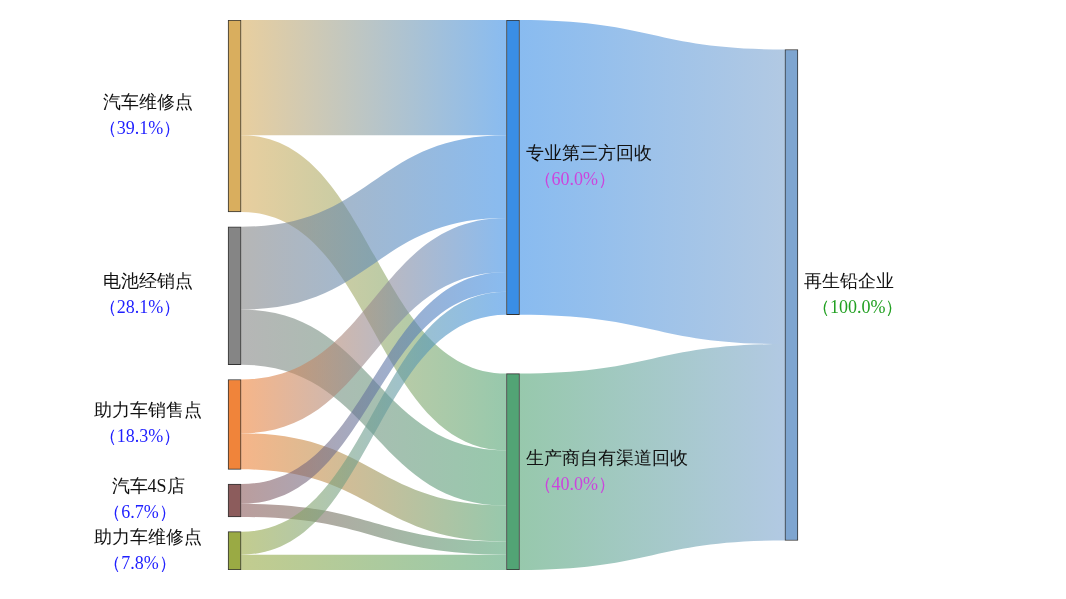  Describe the element at coordinates (148, 410) in the screenshot. I see `category-label: 助力车销售点` at that location.